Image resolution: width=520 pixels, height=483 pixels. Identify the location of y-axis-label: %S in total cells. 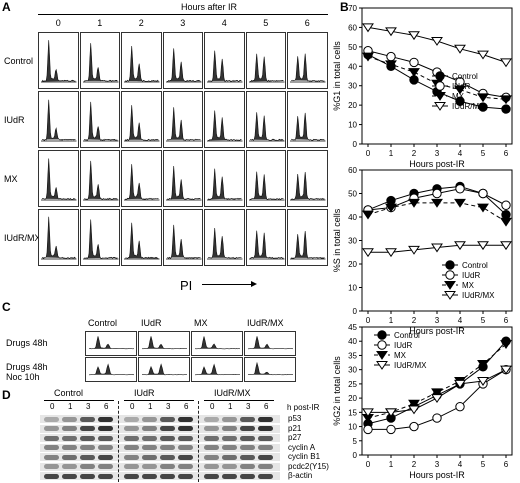
(337, 240).